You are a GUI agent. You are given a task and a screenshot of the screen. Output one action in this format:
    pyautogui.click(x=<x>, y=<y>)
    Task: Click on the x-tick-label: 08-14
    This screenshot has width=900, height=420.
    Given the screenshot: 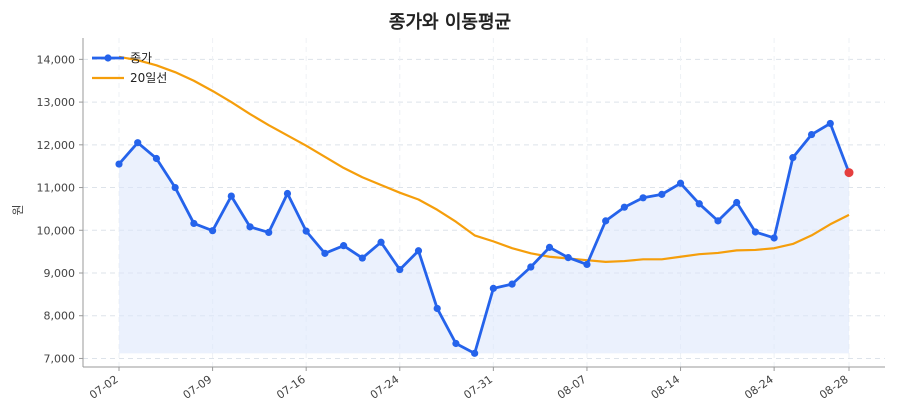 What is the action you would take?
    pyautogui.click(x=666, y=387)
    